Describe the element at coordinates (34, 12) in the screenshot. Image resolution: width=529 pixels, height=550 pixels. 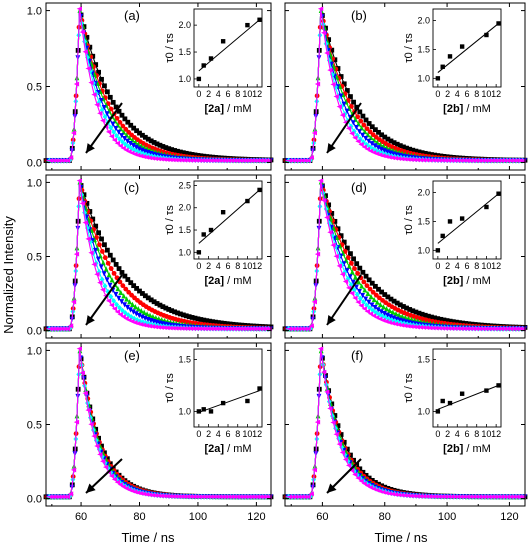
I see `y-tick-label: 1.0` at that location.